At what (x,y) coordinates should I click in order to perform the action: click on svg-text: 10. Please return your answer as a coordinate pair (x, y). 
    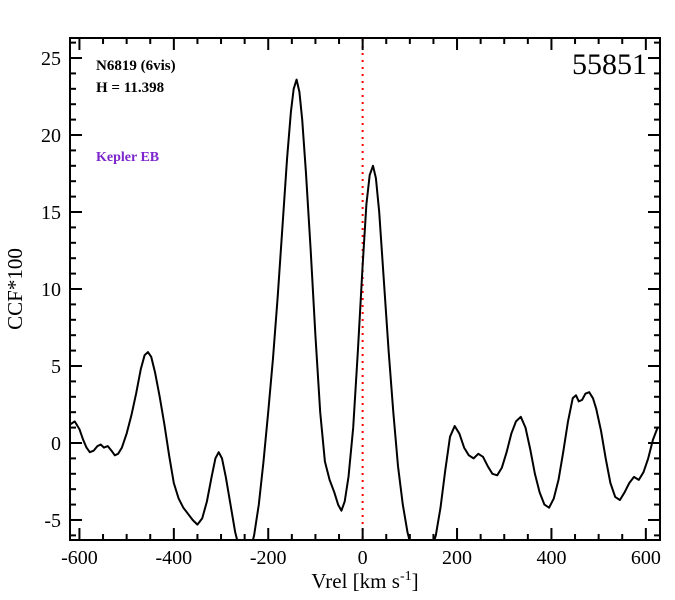
    Looking at the image, I should click on (51, 290).